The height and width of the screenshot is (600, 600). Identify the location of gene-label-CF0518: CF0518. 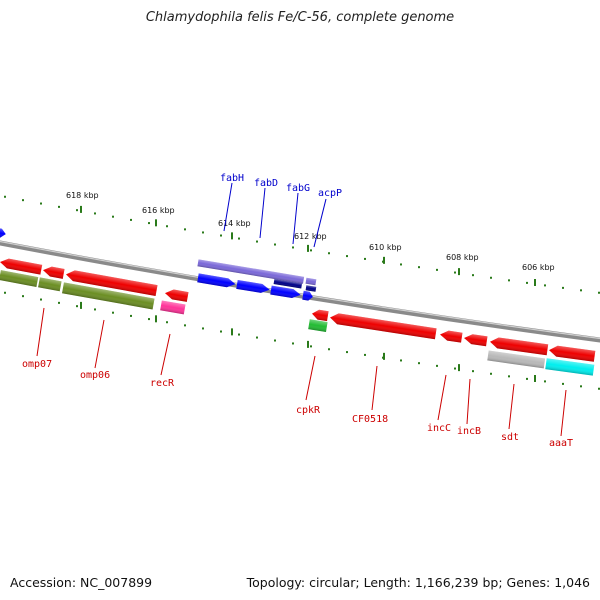
(370, 419).